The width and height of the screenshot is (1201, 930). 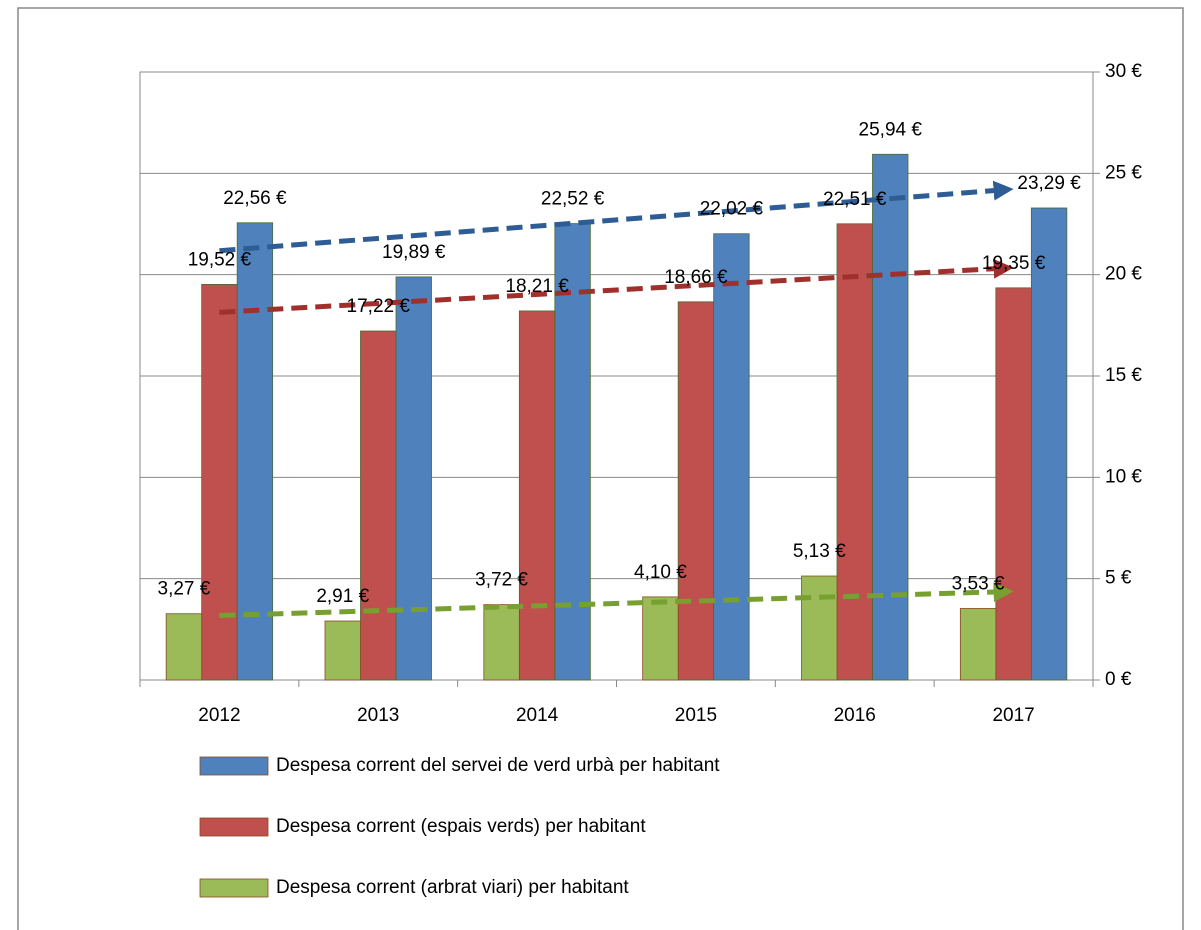 I want to click on y-tick-label: 25 €, so click(x=1123, y=172).